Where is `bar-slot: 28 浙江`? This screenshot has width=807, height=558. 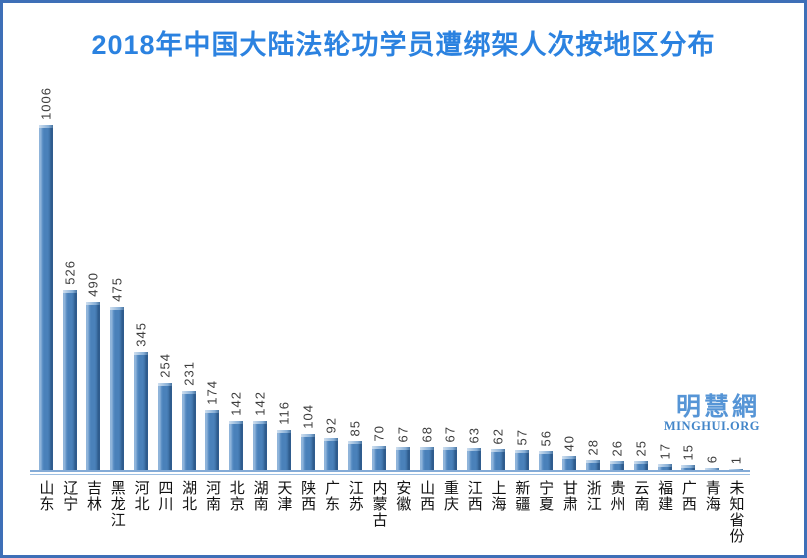 bar-slot: 28 浙江 is located at coordinates (593, 318).